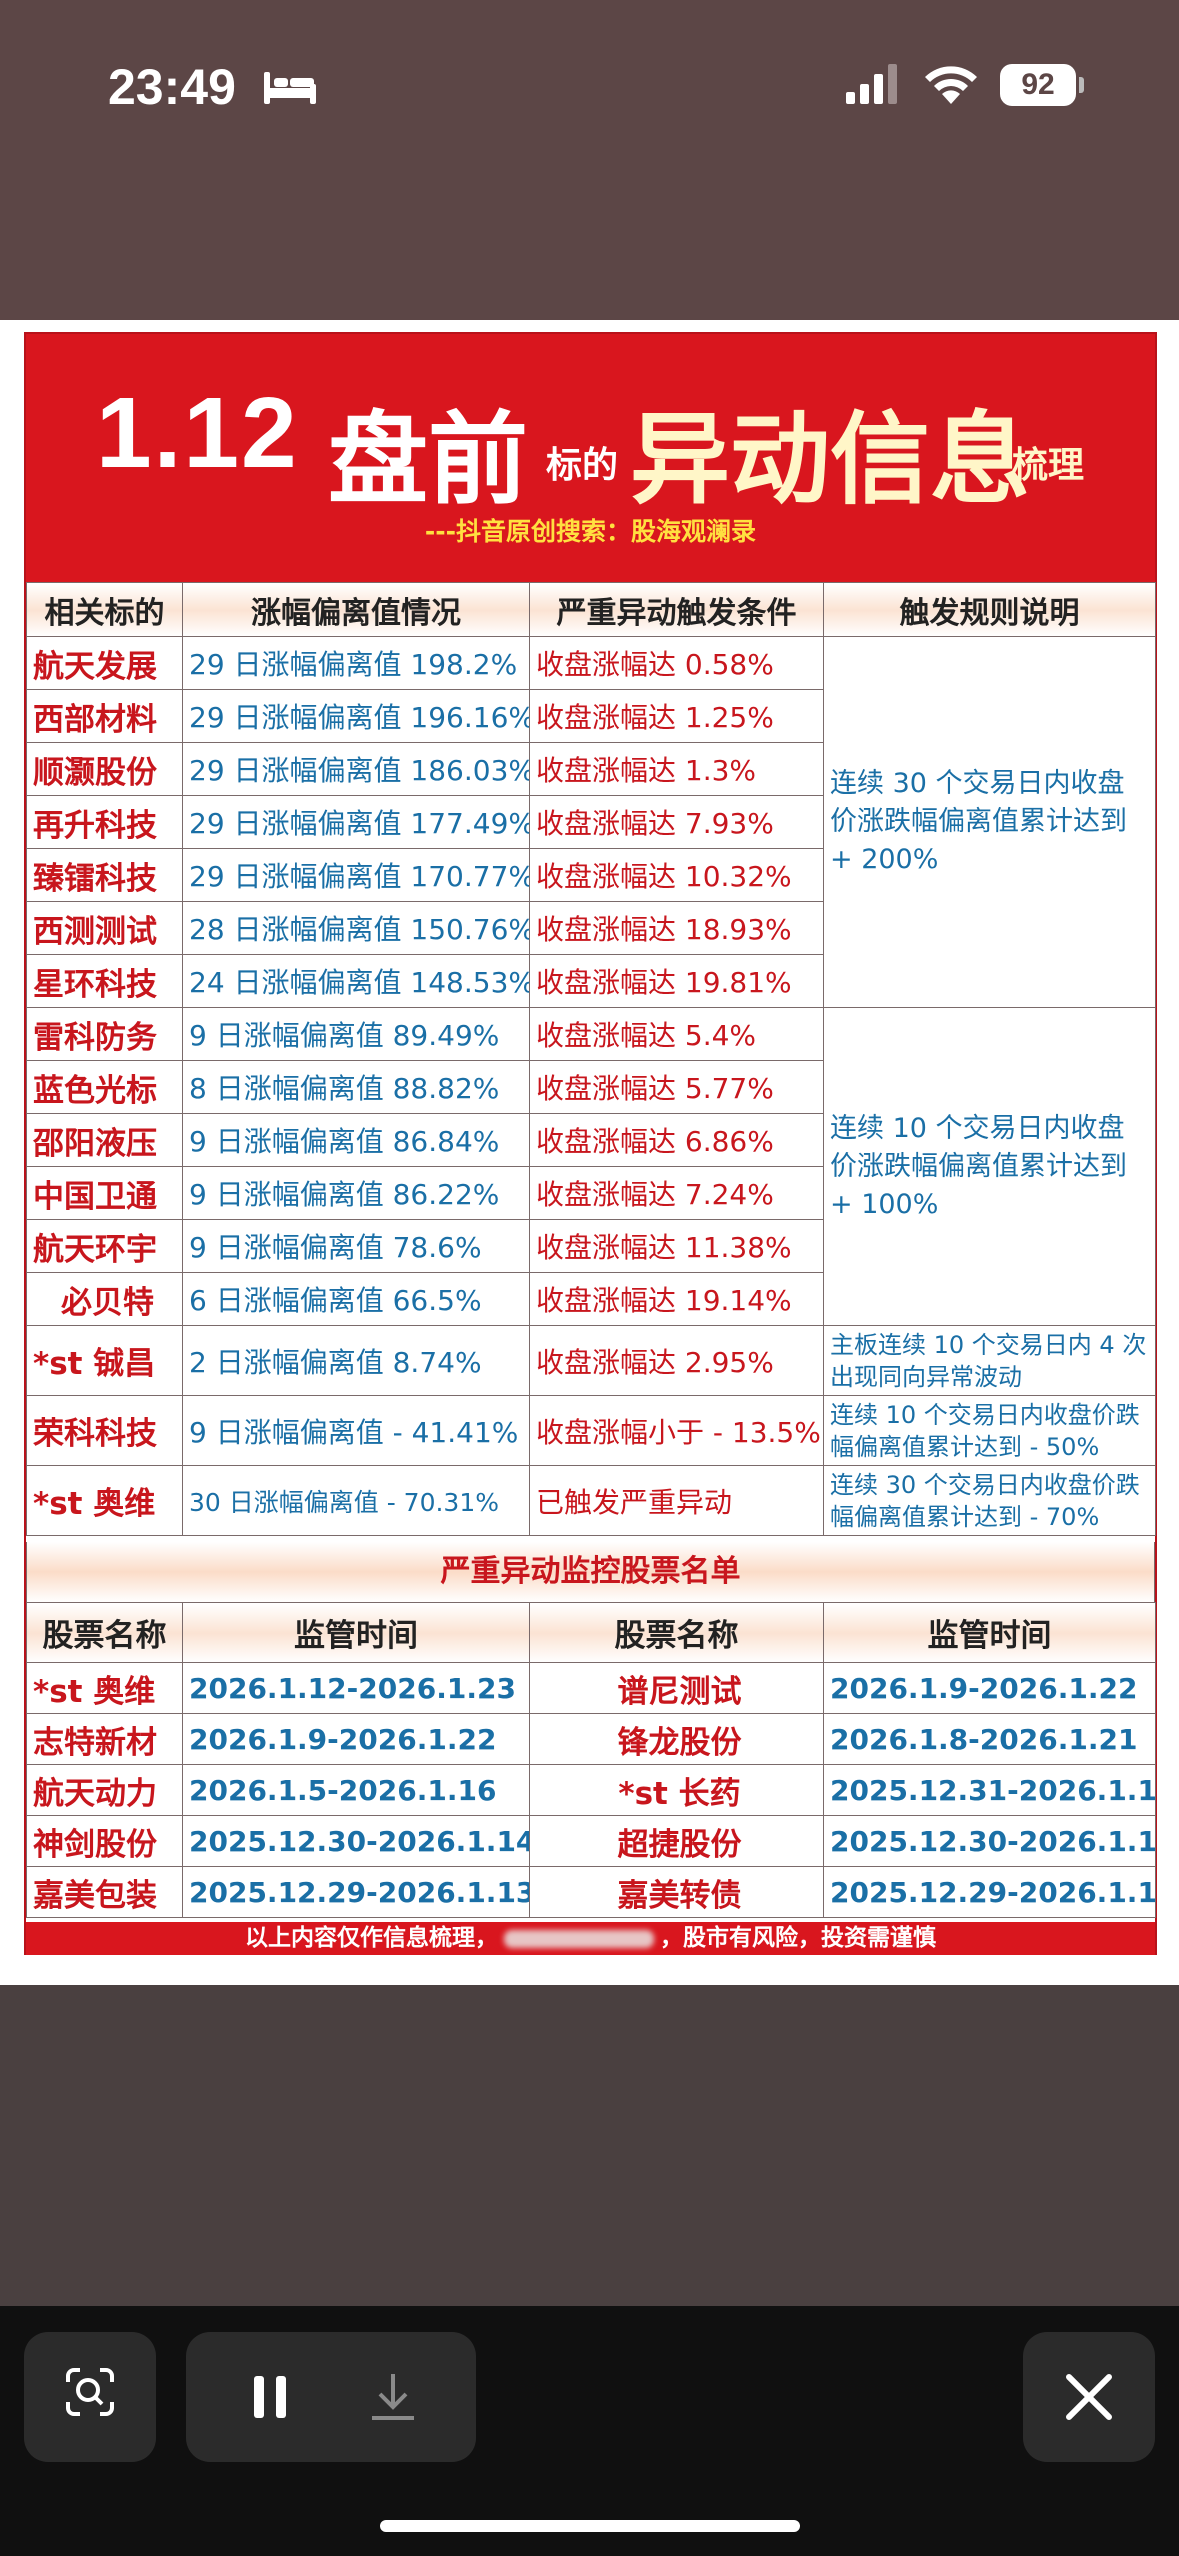 The height and width of the screenshot is (2556, 1179). What do you see at coordinates (356, 1140) in the screenshot?
I see `deviation-cell: 9 日涨幅偏离值 86.84%` at bounding box center [356, 1140].